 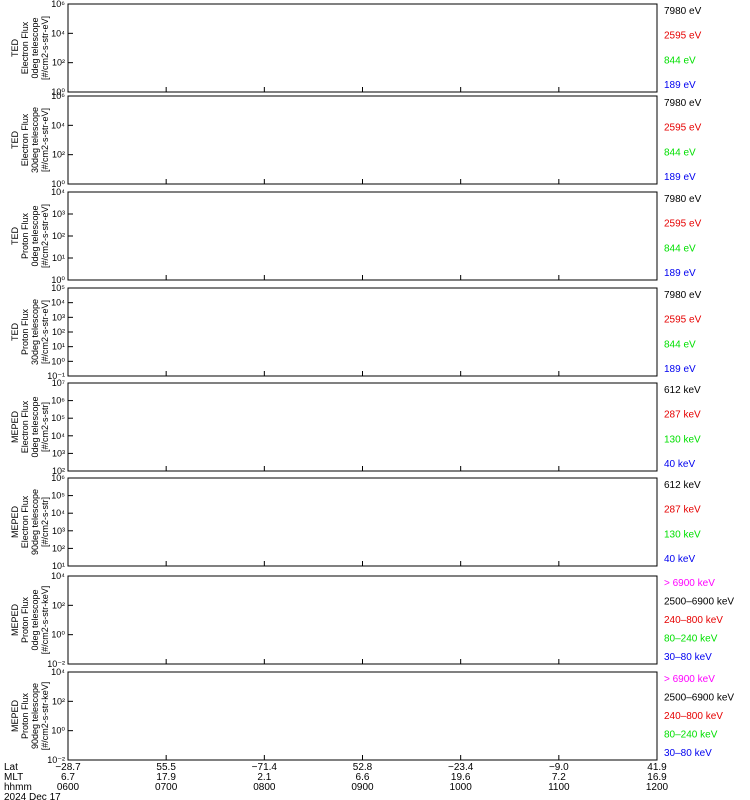 What do you see at coordinates (58, 383) in the screenshot?
I see `y-tick-label: 10⁷` at bounding box center [58, 383].